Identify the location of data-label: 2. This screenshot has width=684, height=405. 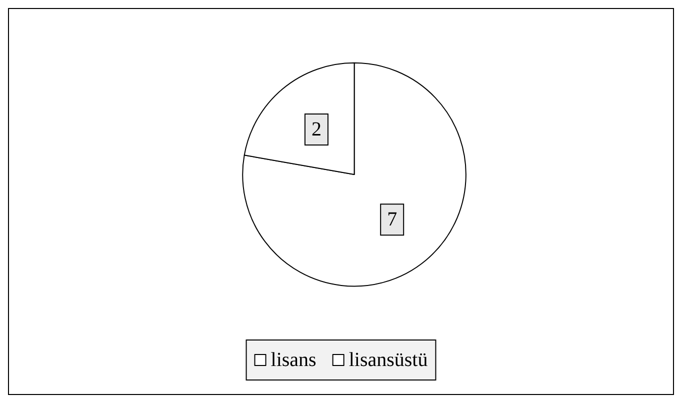
(316, 129).